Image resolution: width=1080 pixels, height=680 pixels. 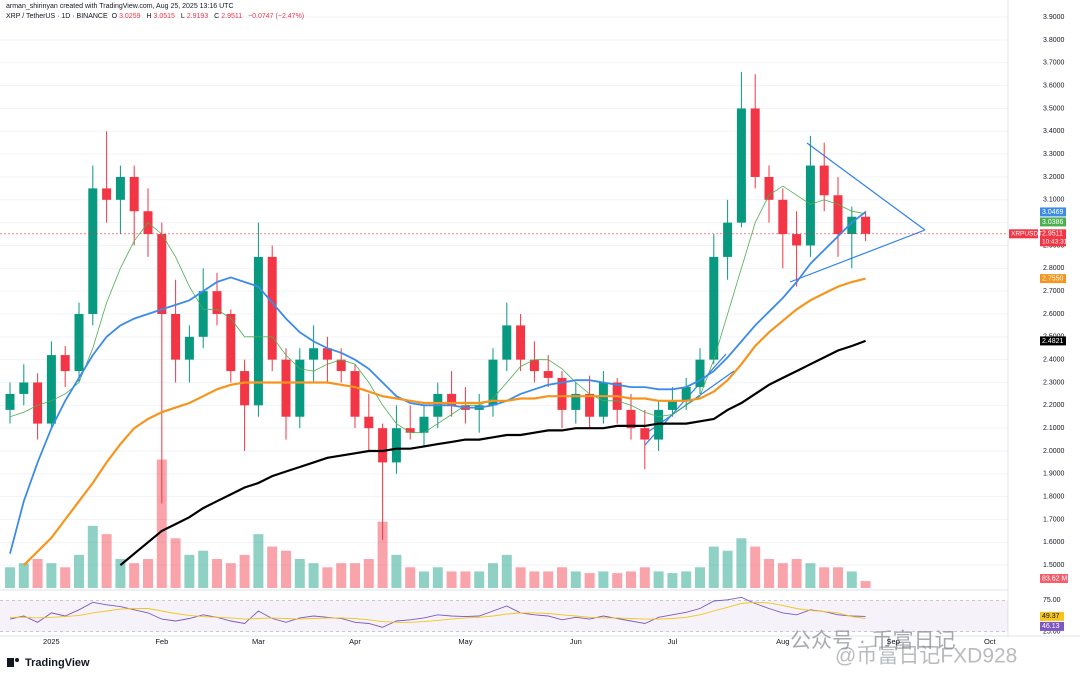 I want to click on symbol: XRP / TetherUS · 1D · BINANCE, so click(x=57, y=16).